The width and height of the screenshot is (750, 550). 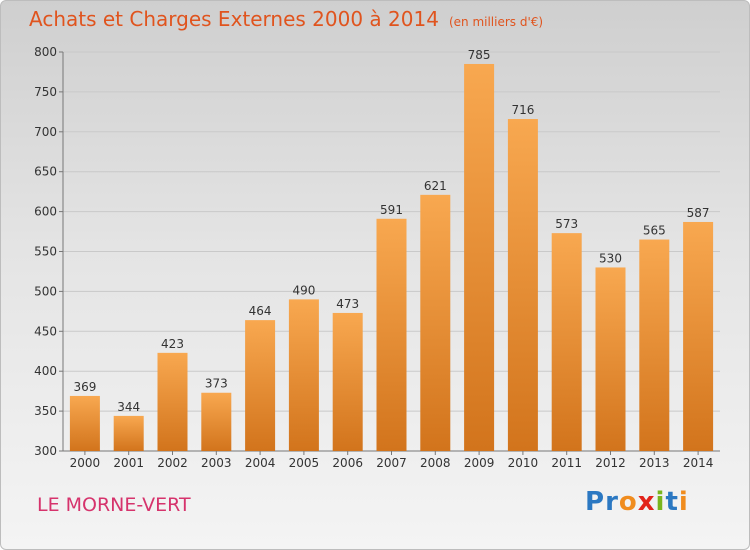 What do you see at coordinates (45, 451) in the screenshot?
I see `y-tick-label: 300` at bounding box center [45, 451].